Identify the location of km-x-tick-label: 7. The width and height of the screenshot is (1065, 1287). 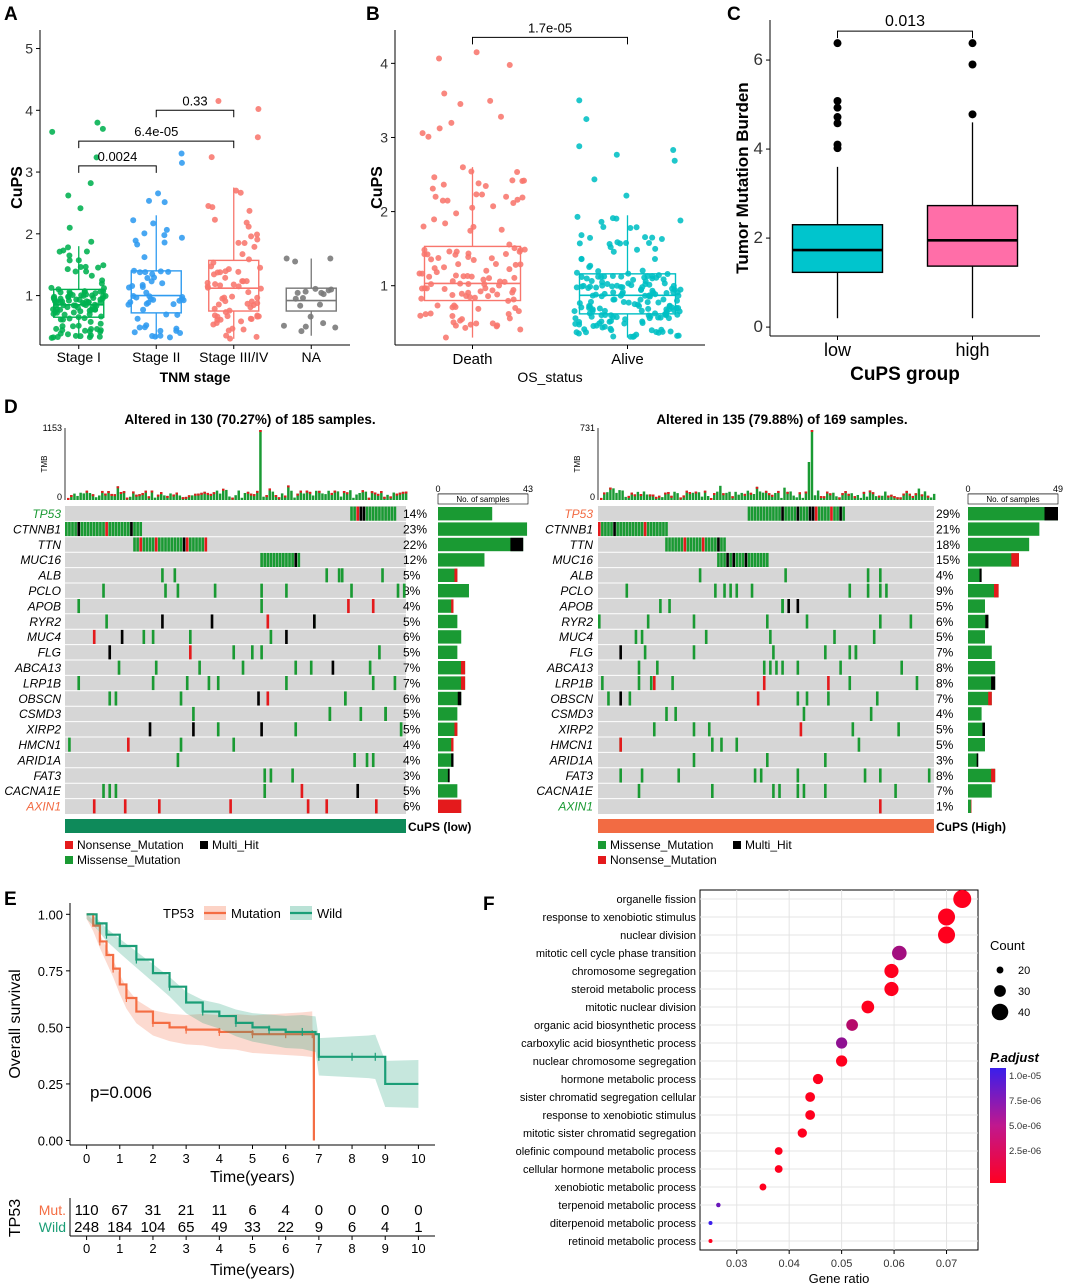
(318, 1158).